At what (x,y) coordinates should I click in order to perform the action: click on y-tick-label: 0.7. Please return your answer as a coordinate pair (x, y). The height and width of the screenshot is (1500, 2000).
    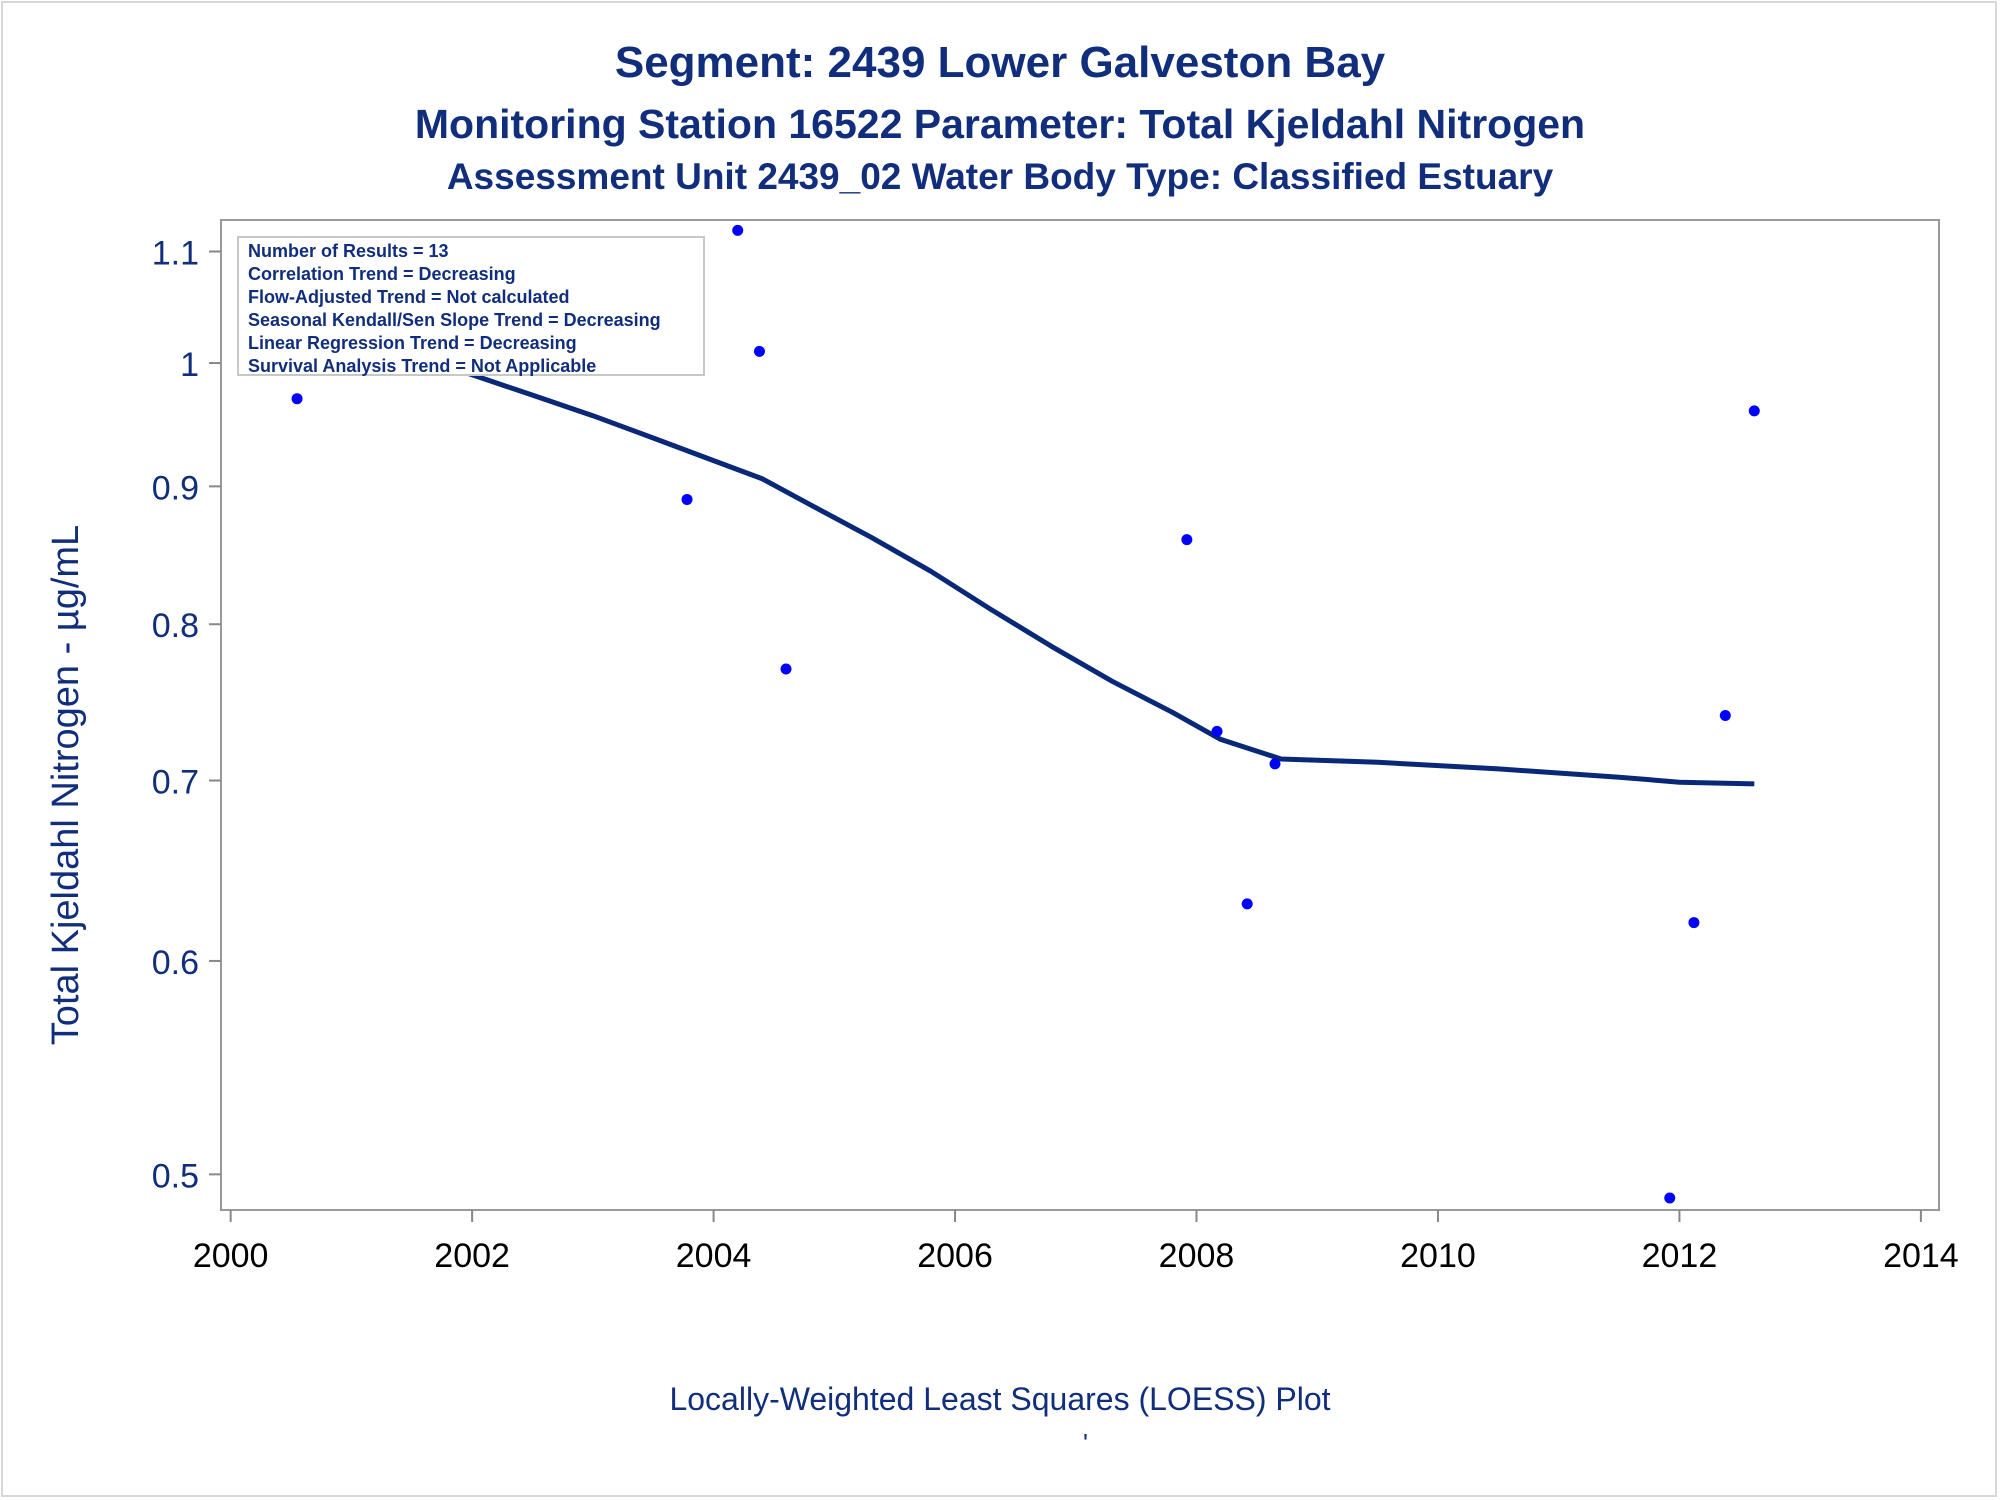
    Looking at the image, I should click on (175, 783).